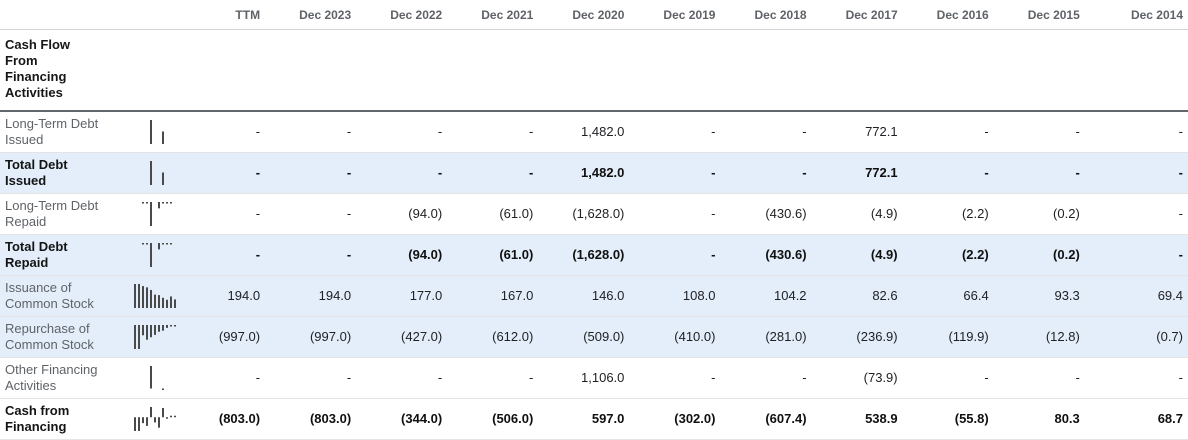 This screenshot has width=1188, height=440. I want to click on column-header-dec-2022: Dec 2022, so click(414, 15).